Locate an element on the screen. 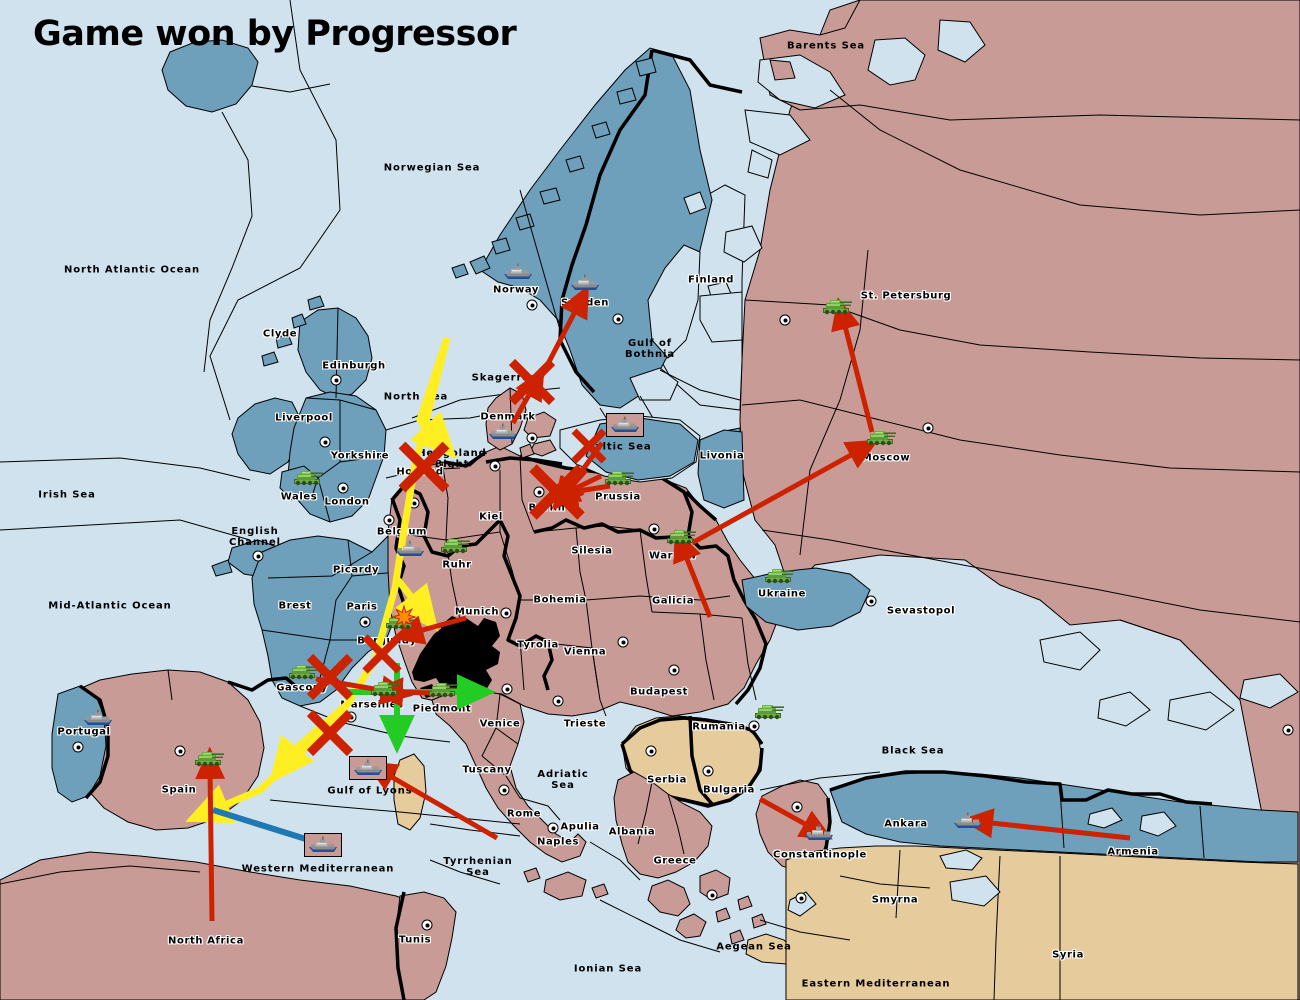 This screenshot has width=1300, height=1000. unit-army-moscow is located at coordinates (881, 438).